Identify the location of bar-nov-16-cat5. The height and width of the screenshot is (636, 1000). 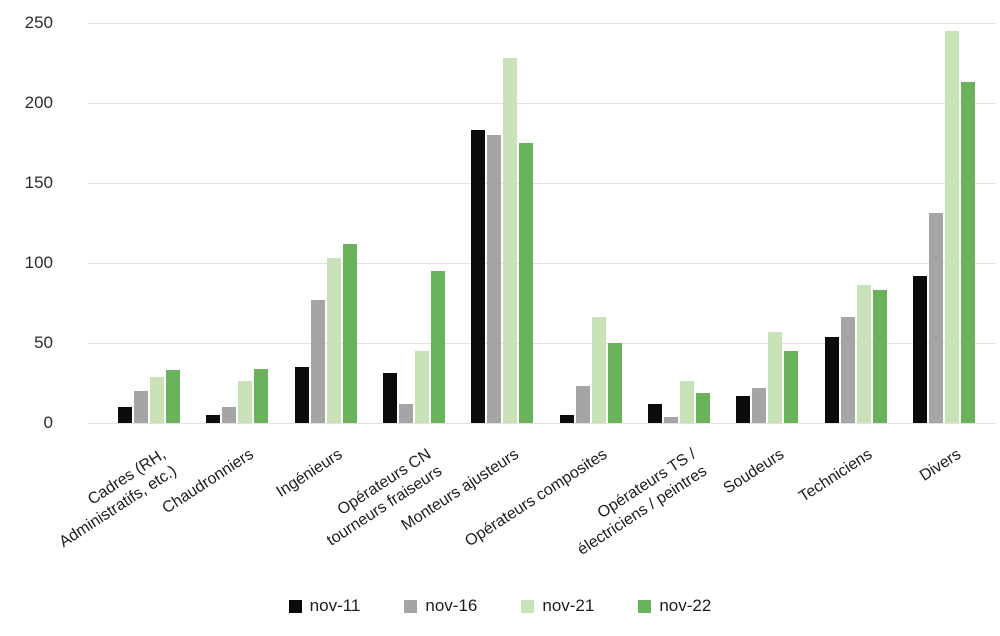
(582, 404).